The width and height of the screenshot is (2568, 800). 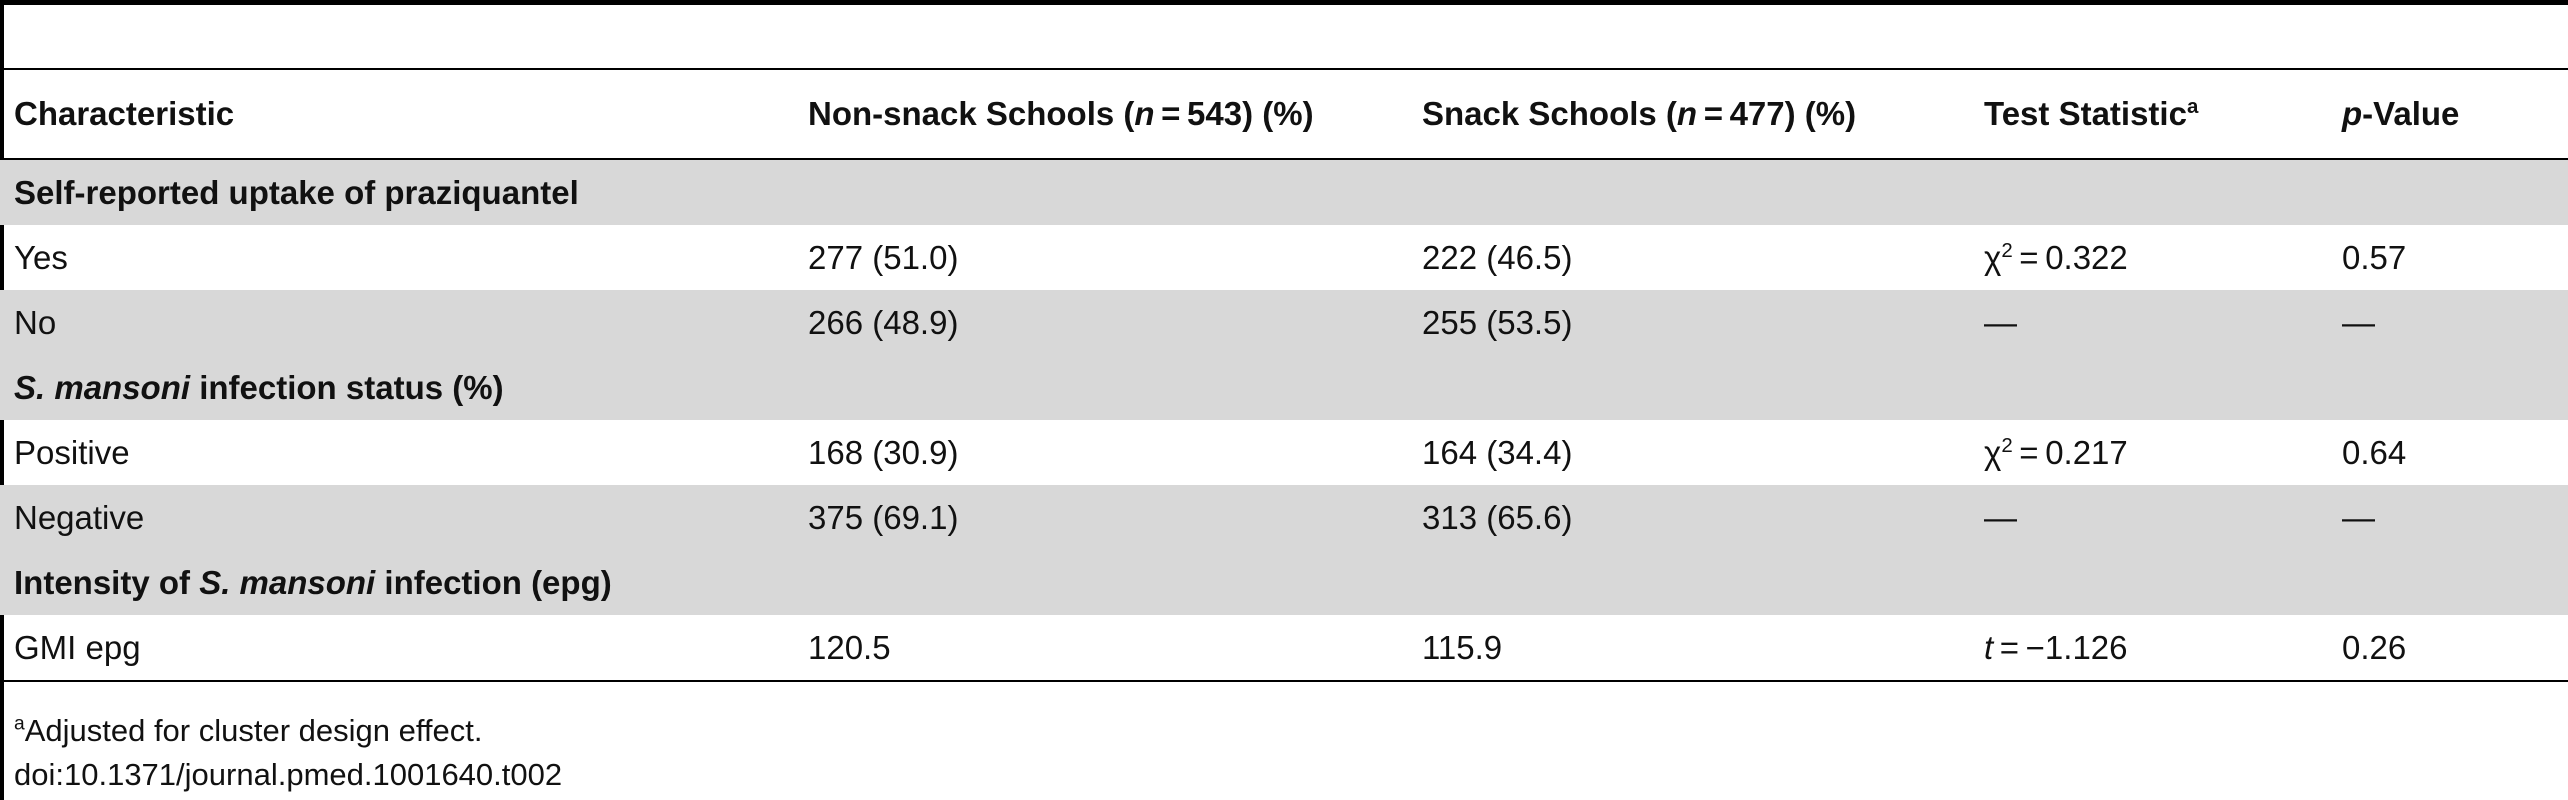 I want to click on table-row: Yes 277 (51.0) 222 (46.5) χ2 = 0.322 0.57, so click(x=1284, y=257).